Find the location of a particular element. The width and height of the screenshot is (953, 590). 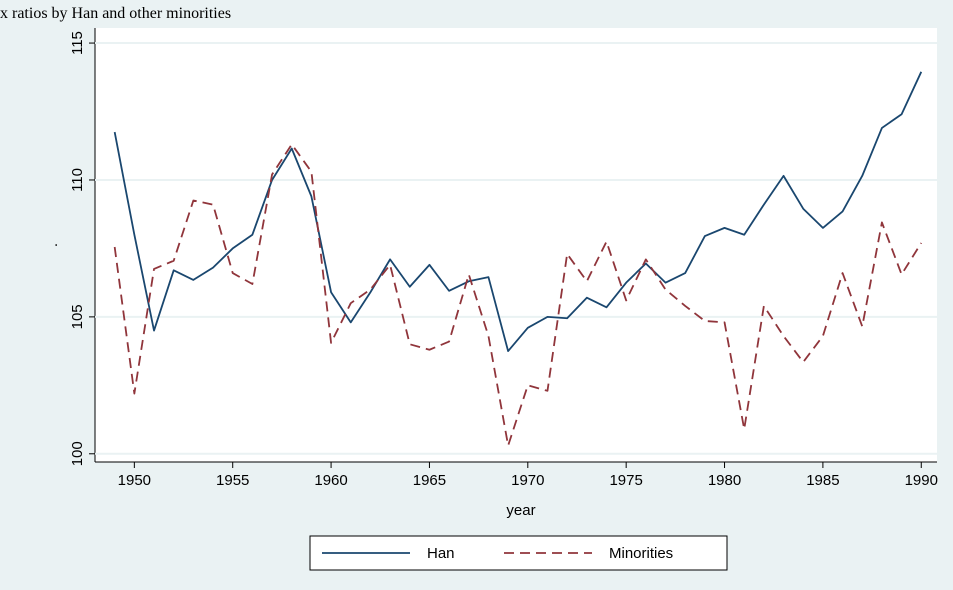

y-axis-label: . is located at coordinates (52, 245).